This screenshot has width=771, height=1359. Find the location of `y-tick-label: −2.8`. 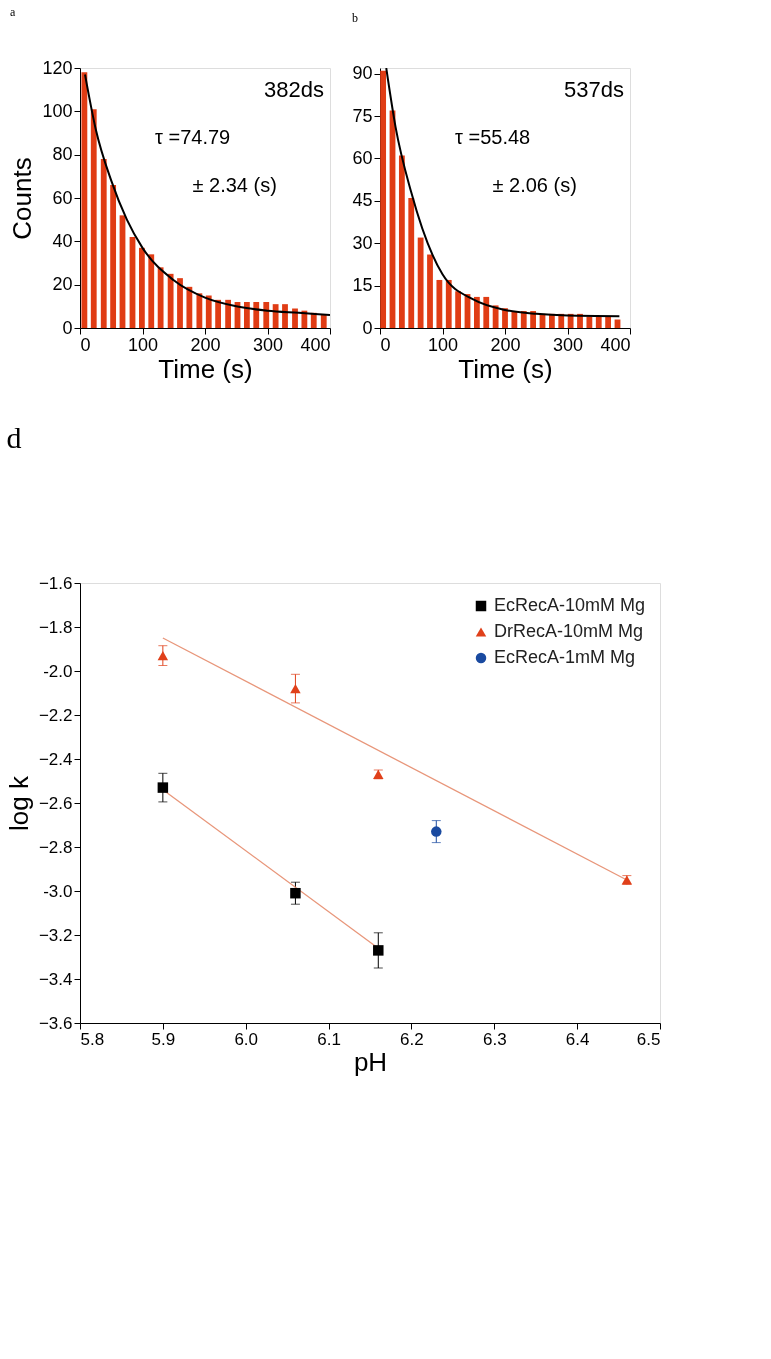

y-tick-label: −2.8 is located at coordinates (55, 847).